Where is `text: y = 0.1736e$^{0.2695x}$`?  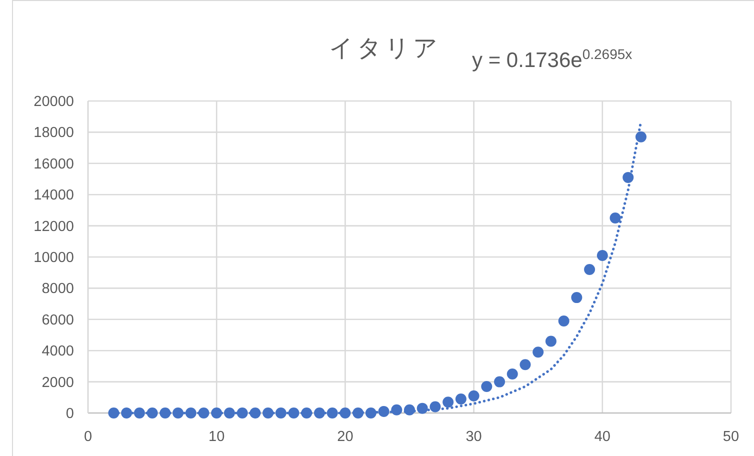 text: y = 0.1736e$^{0.2695x}$ is located at coordinates (552, 59).